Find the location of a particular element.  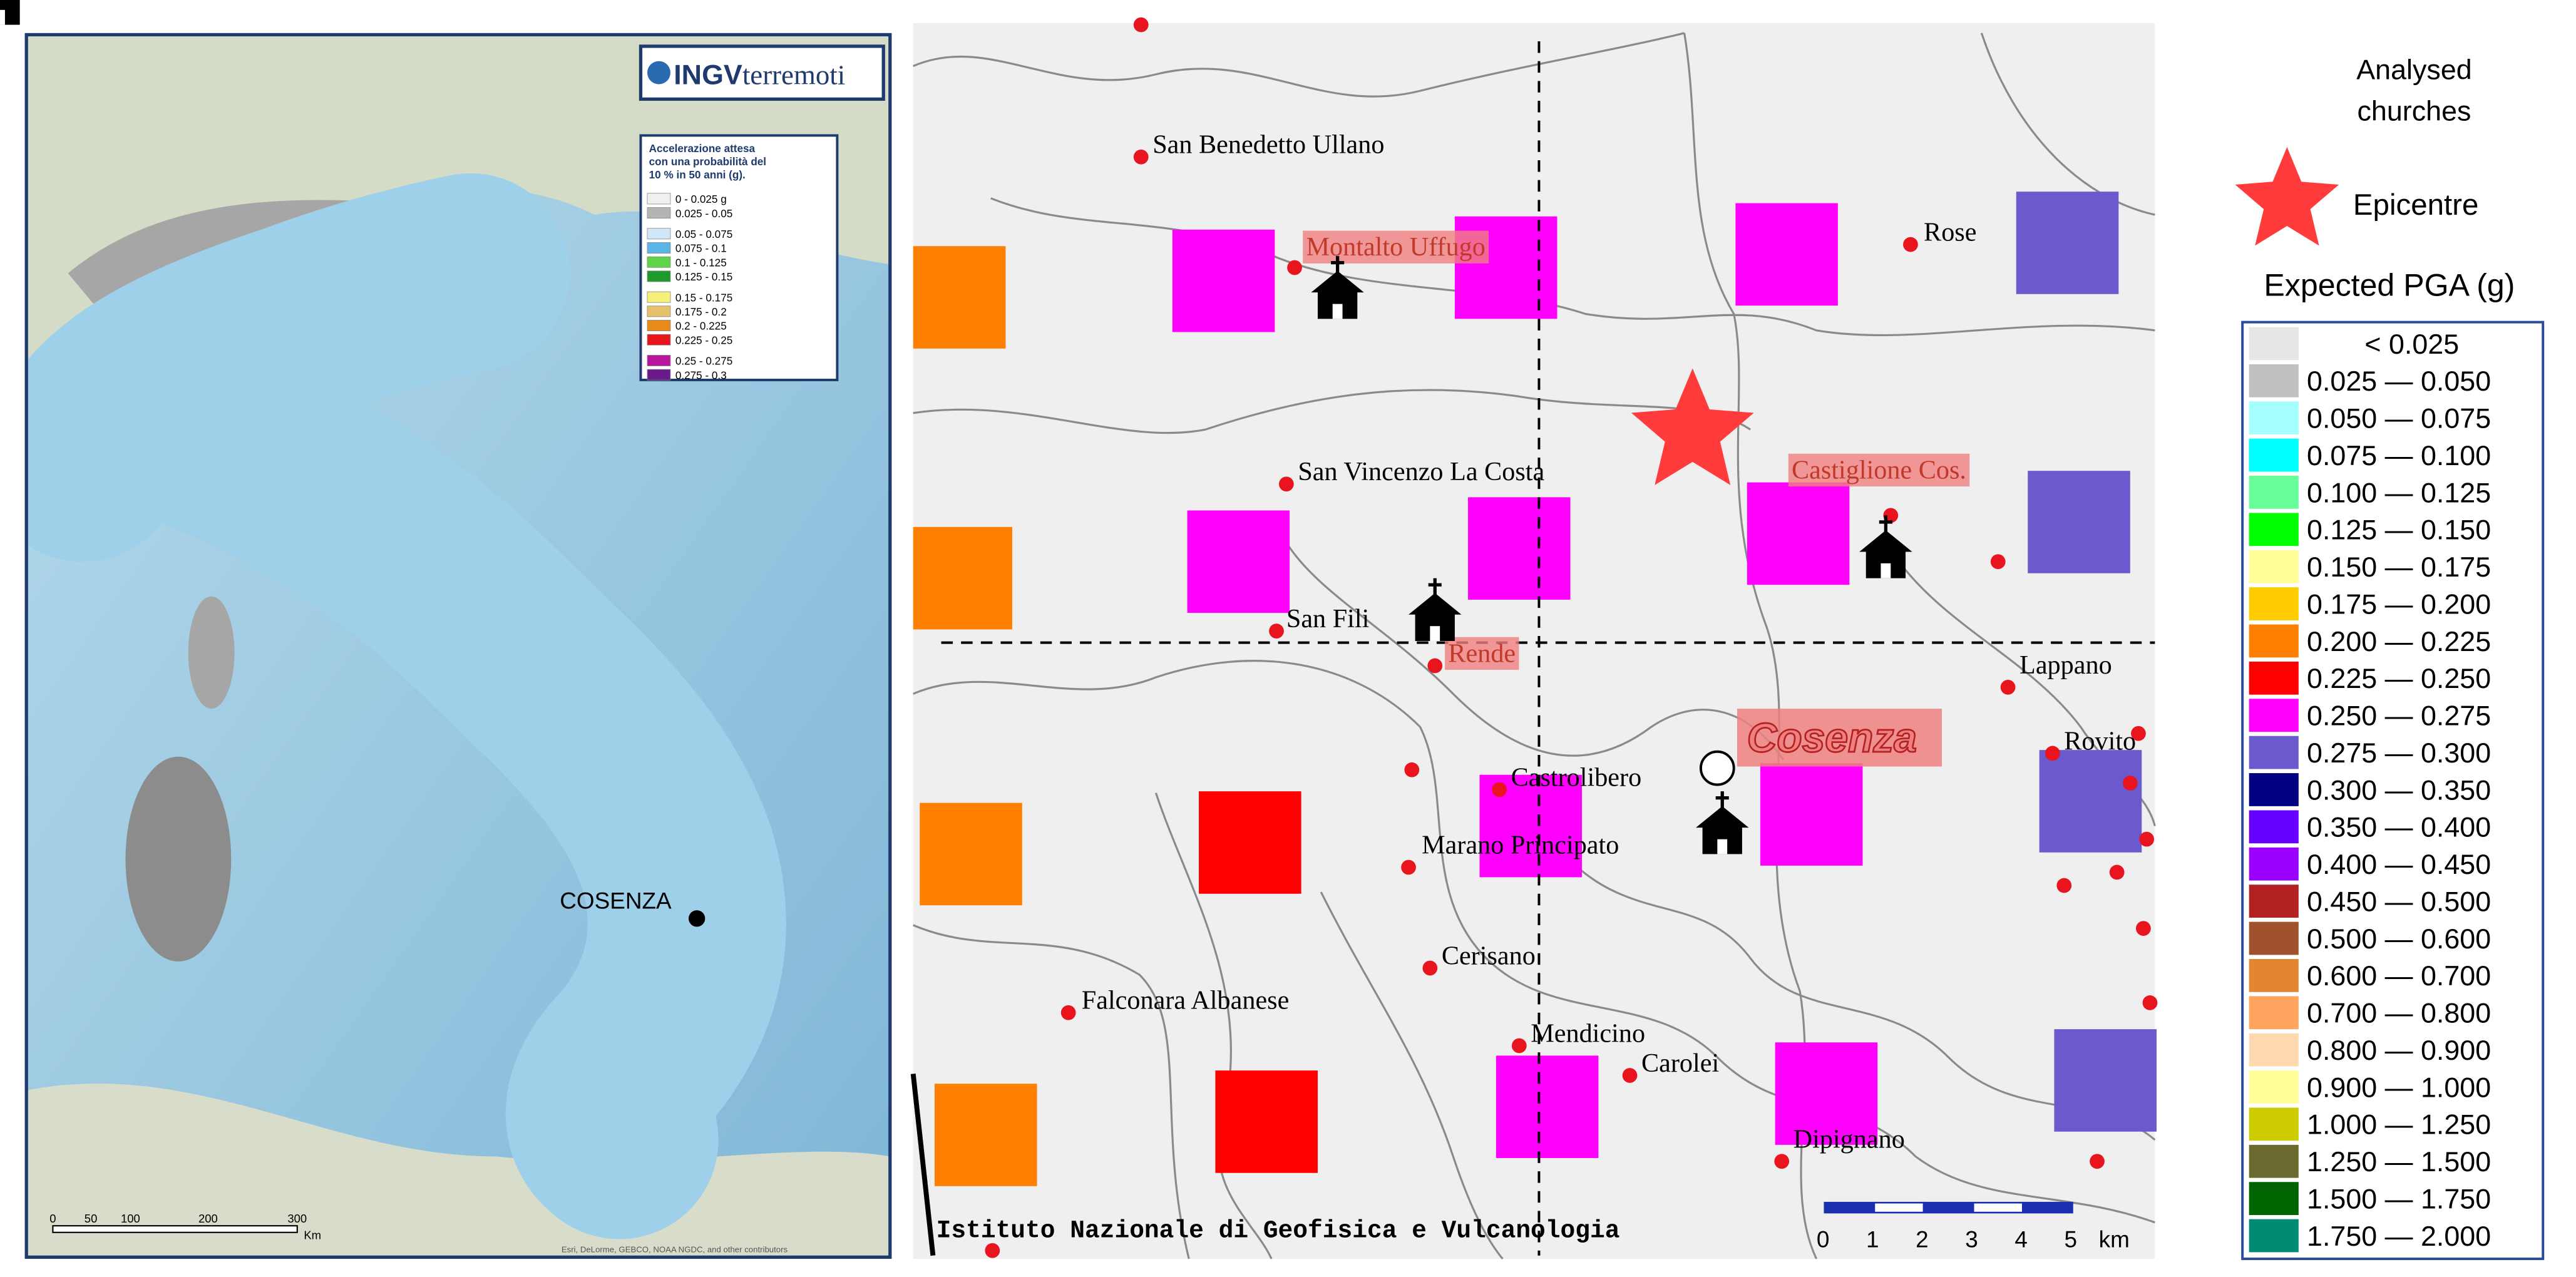

legend-label: 0.700 — 0.800 is located at coordinates (2399, 1013).